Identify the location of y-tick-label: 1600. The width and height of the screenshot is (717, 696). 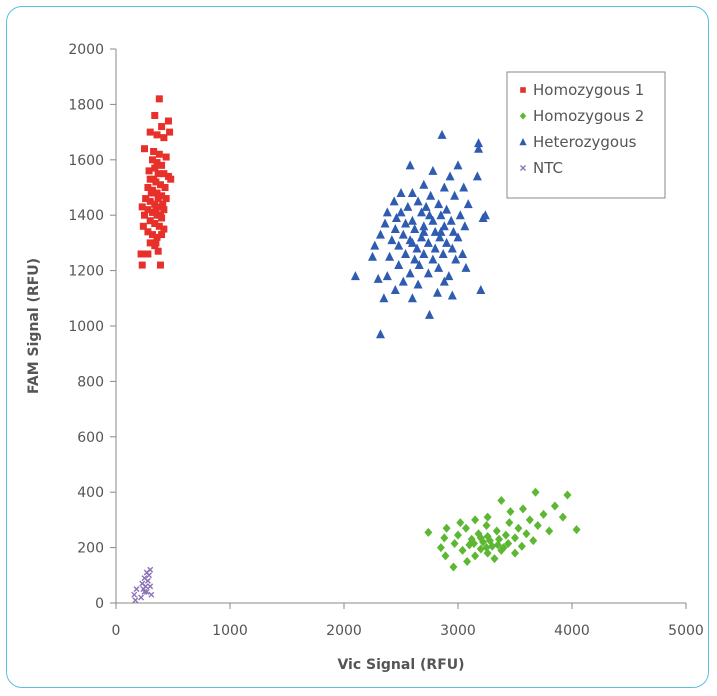
(86, 161).